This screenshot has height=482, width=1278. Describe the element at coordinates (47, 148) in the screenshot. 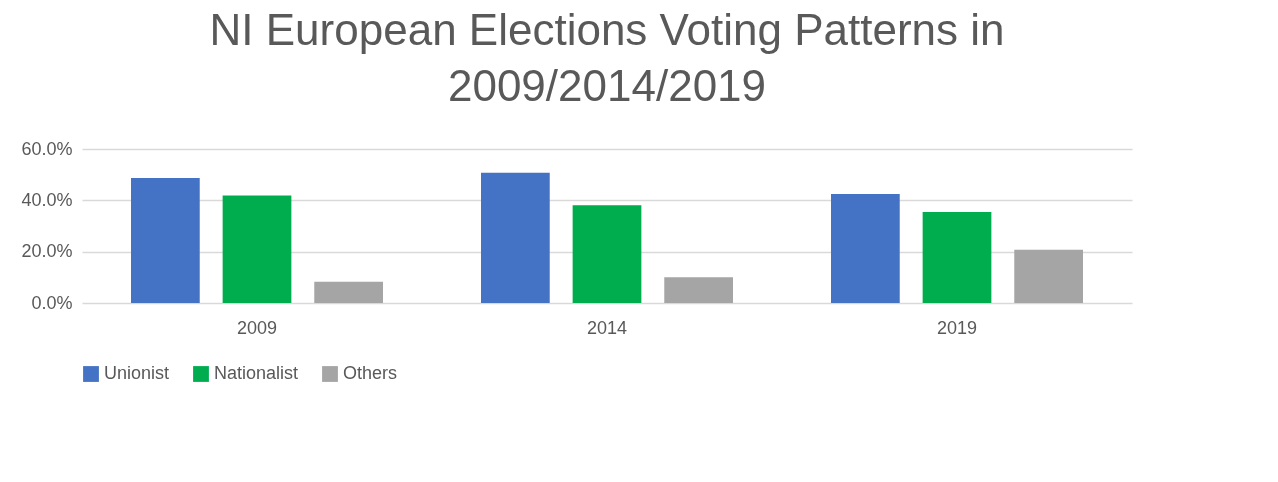

I see `y-tick-label: 60.0%` at that location.